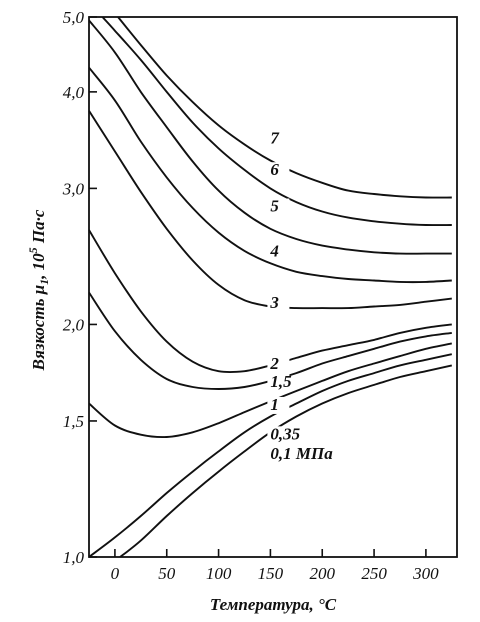 Image resolution: width=480 pixels, height=622 pixels. I want to click on y-axis-ticks: 1,0 1,5 2,0 3,0 4,0 5,0, so click(79, 287).